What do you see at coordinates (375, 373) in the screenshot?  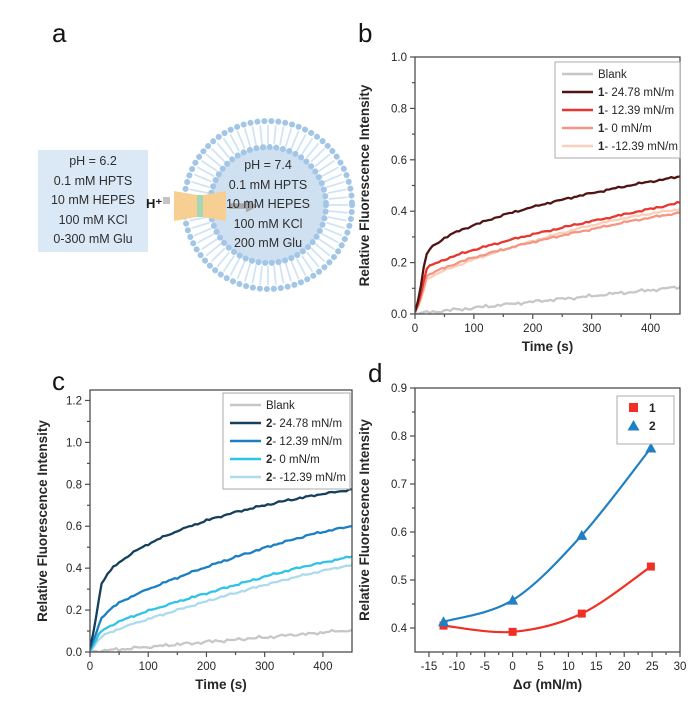 I see `panel-d-label: d` at bounding box center [375, 373].